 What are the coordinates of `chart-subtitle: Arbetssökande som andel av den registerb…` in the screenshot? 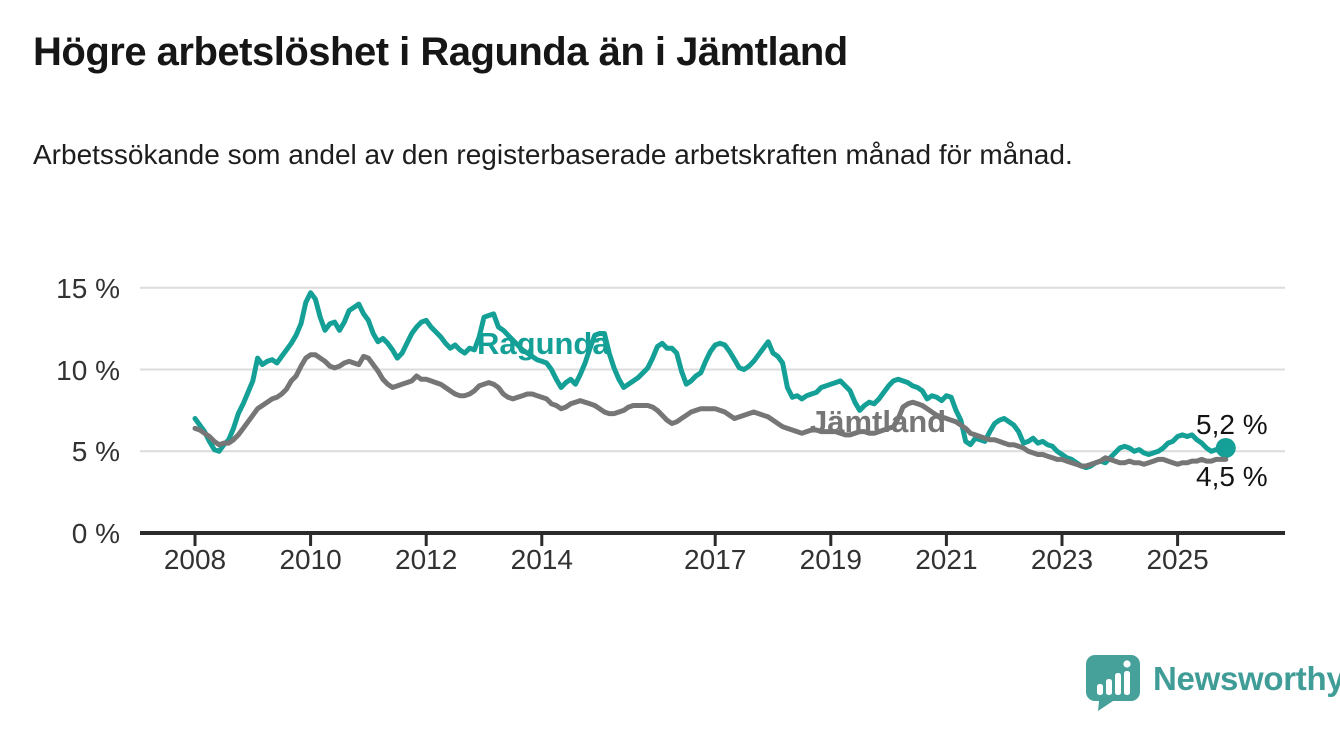 It's located at (553, 154).